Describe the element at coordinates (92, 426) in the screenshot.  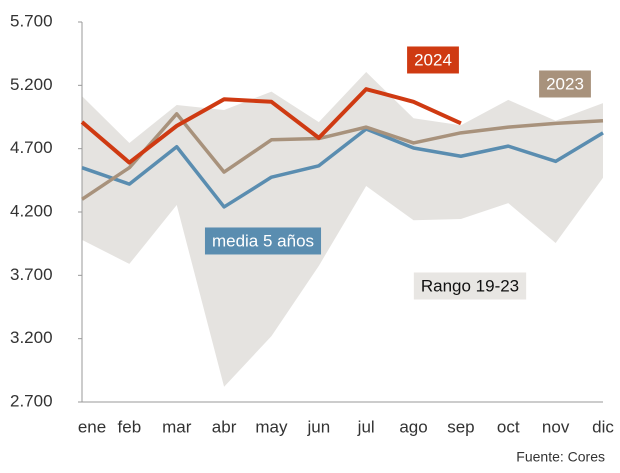
I see `x-tick-label: ene` at that location.